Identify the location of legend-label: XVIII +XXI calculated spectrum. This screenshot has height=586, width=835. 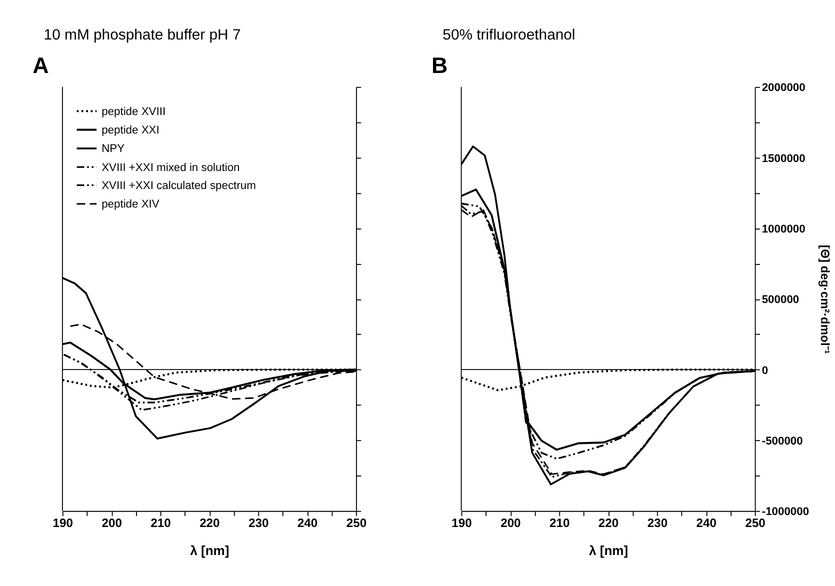
(179, 186).